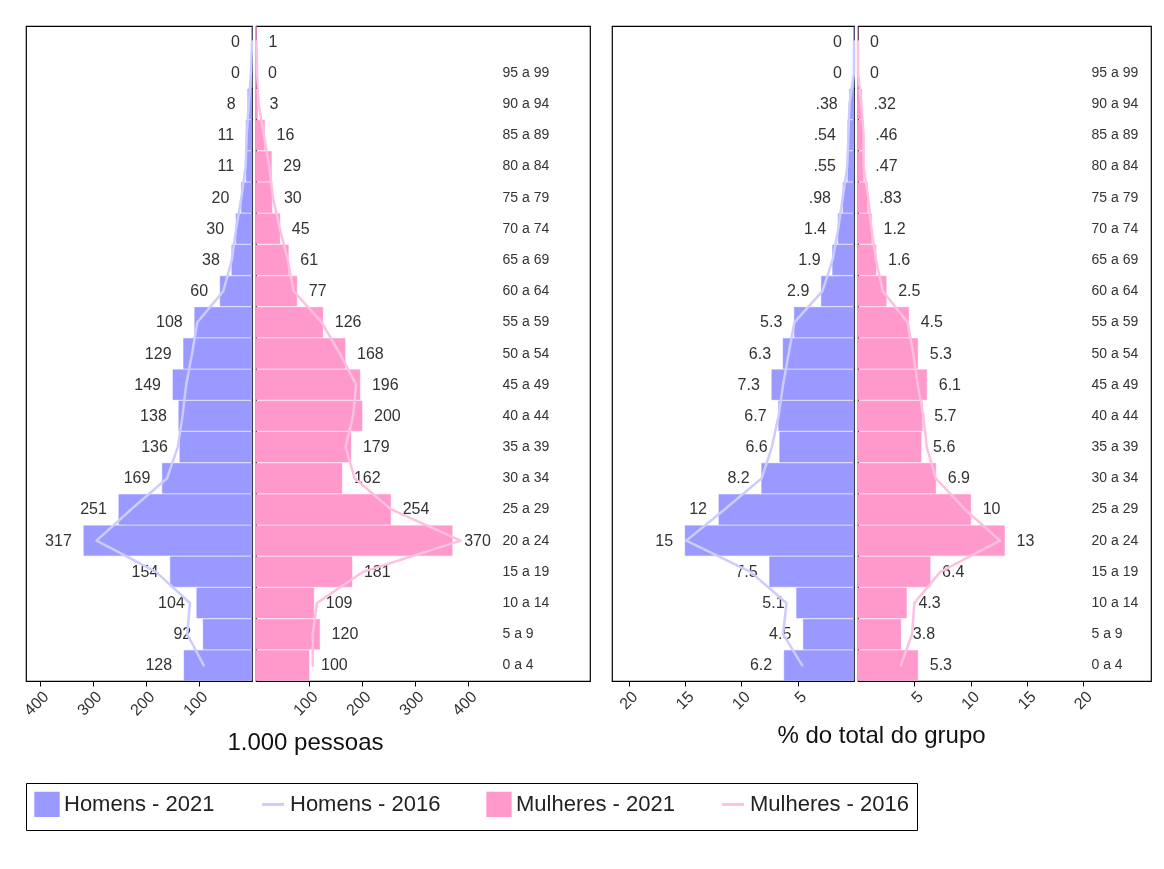  I want to click on data-label: 4.5, so click(932, 322).